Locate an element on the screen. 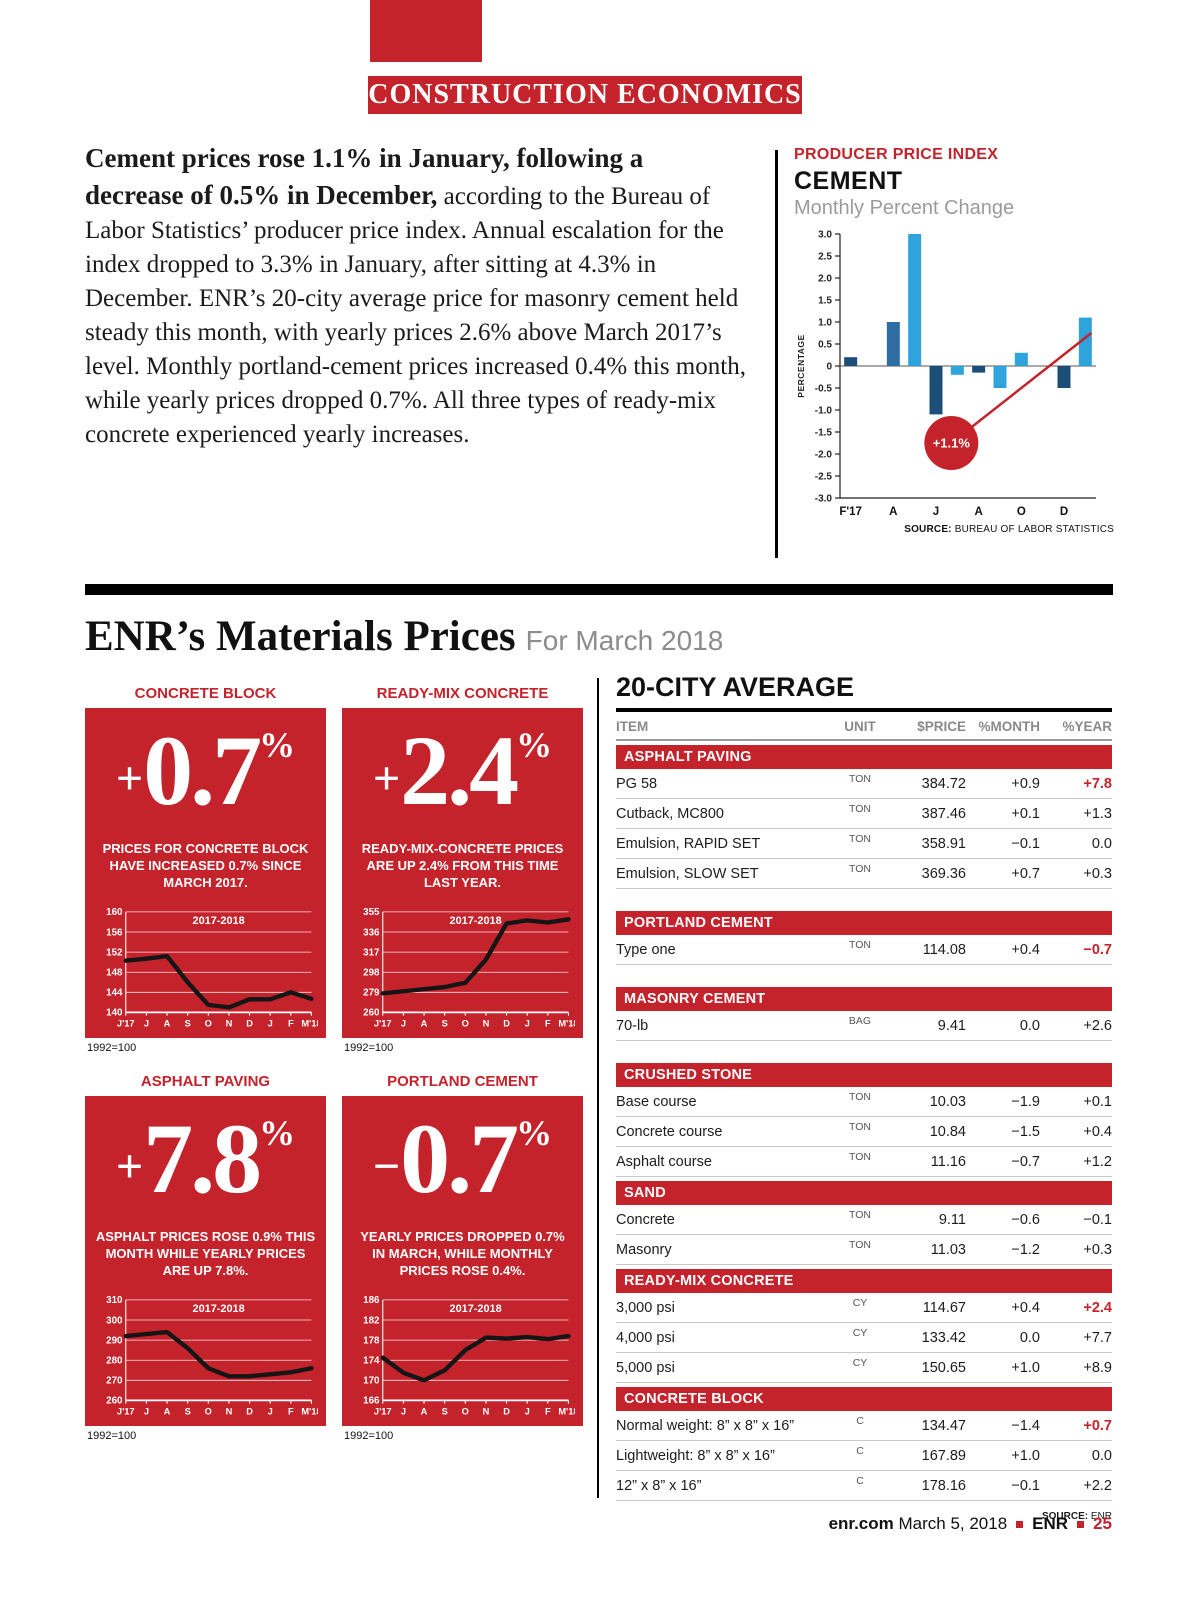 This screenshot has height=1600, width=1200. materials-title: ENR’s Materials Prices is located at coordinates (300, 636).